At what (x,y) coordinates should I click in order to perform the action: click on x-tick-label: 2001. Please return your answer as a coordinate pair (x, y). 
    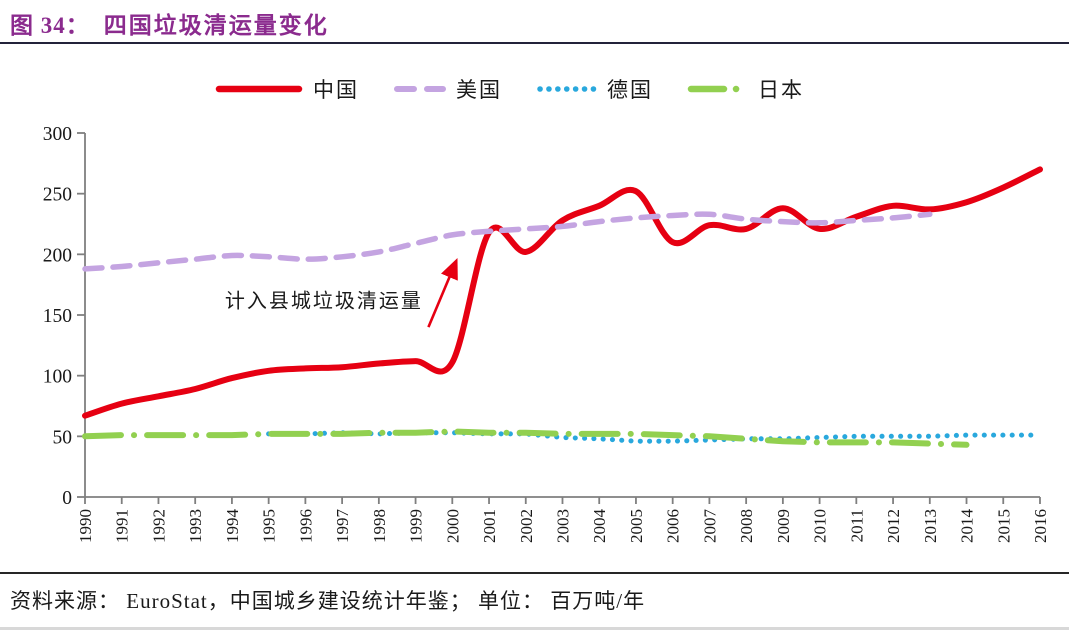
    Looking at the image, I should click on (489, 526).